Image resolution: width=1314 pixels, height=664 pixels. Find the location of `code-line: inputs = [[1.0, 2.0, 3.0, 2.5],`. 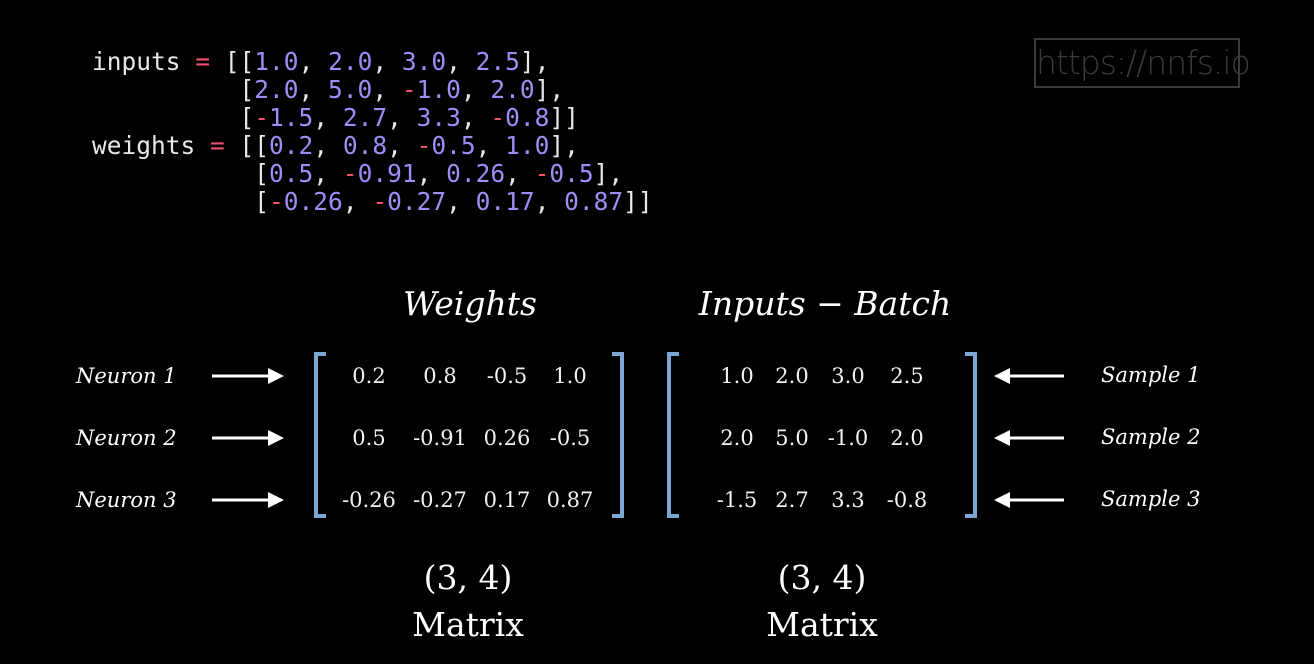

code-line: inputs = [[1.0, 2.0, 3.0, 2.5], is located at coordinates (372, 62).